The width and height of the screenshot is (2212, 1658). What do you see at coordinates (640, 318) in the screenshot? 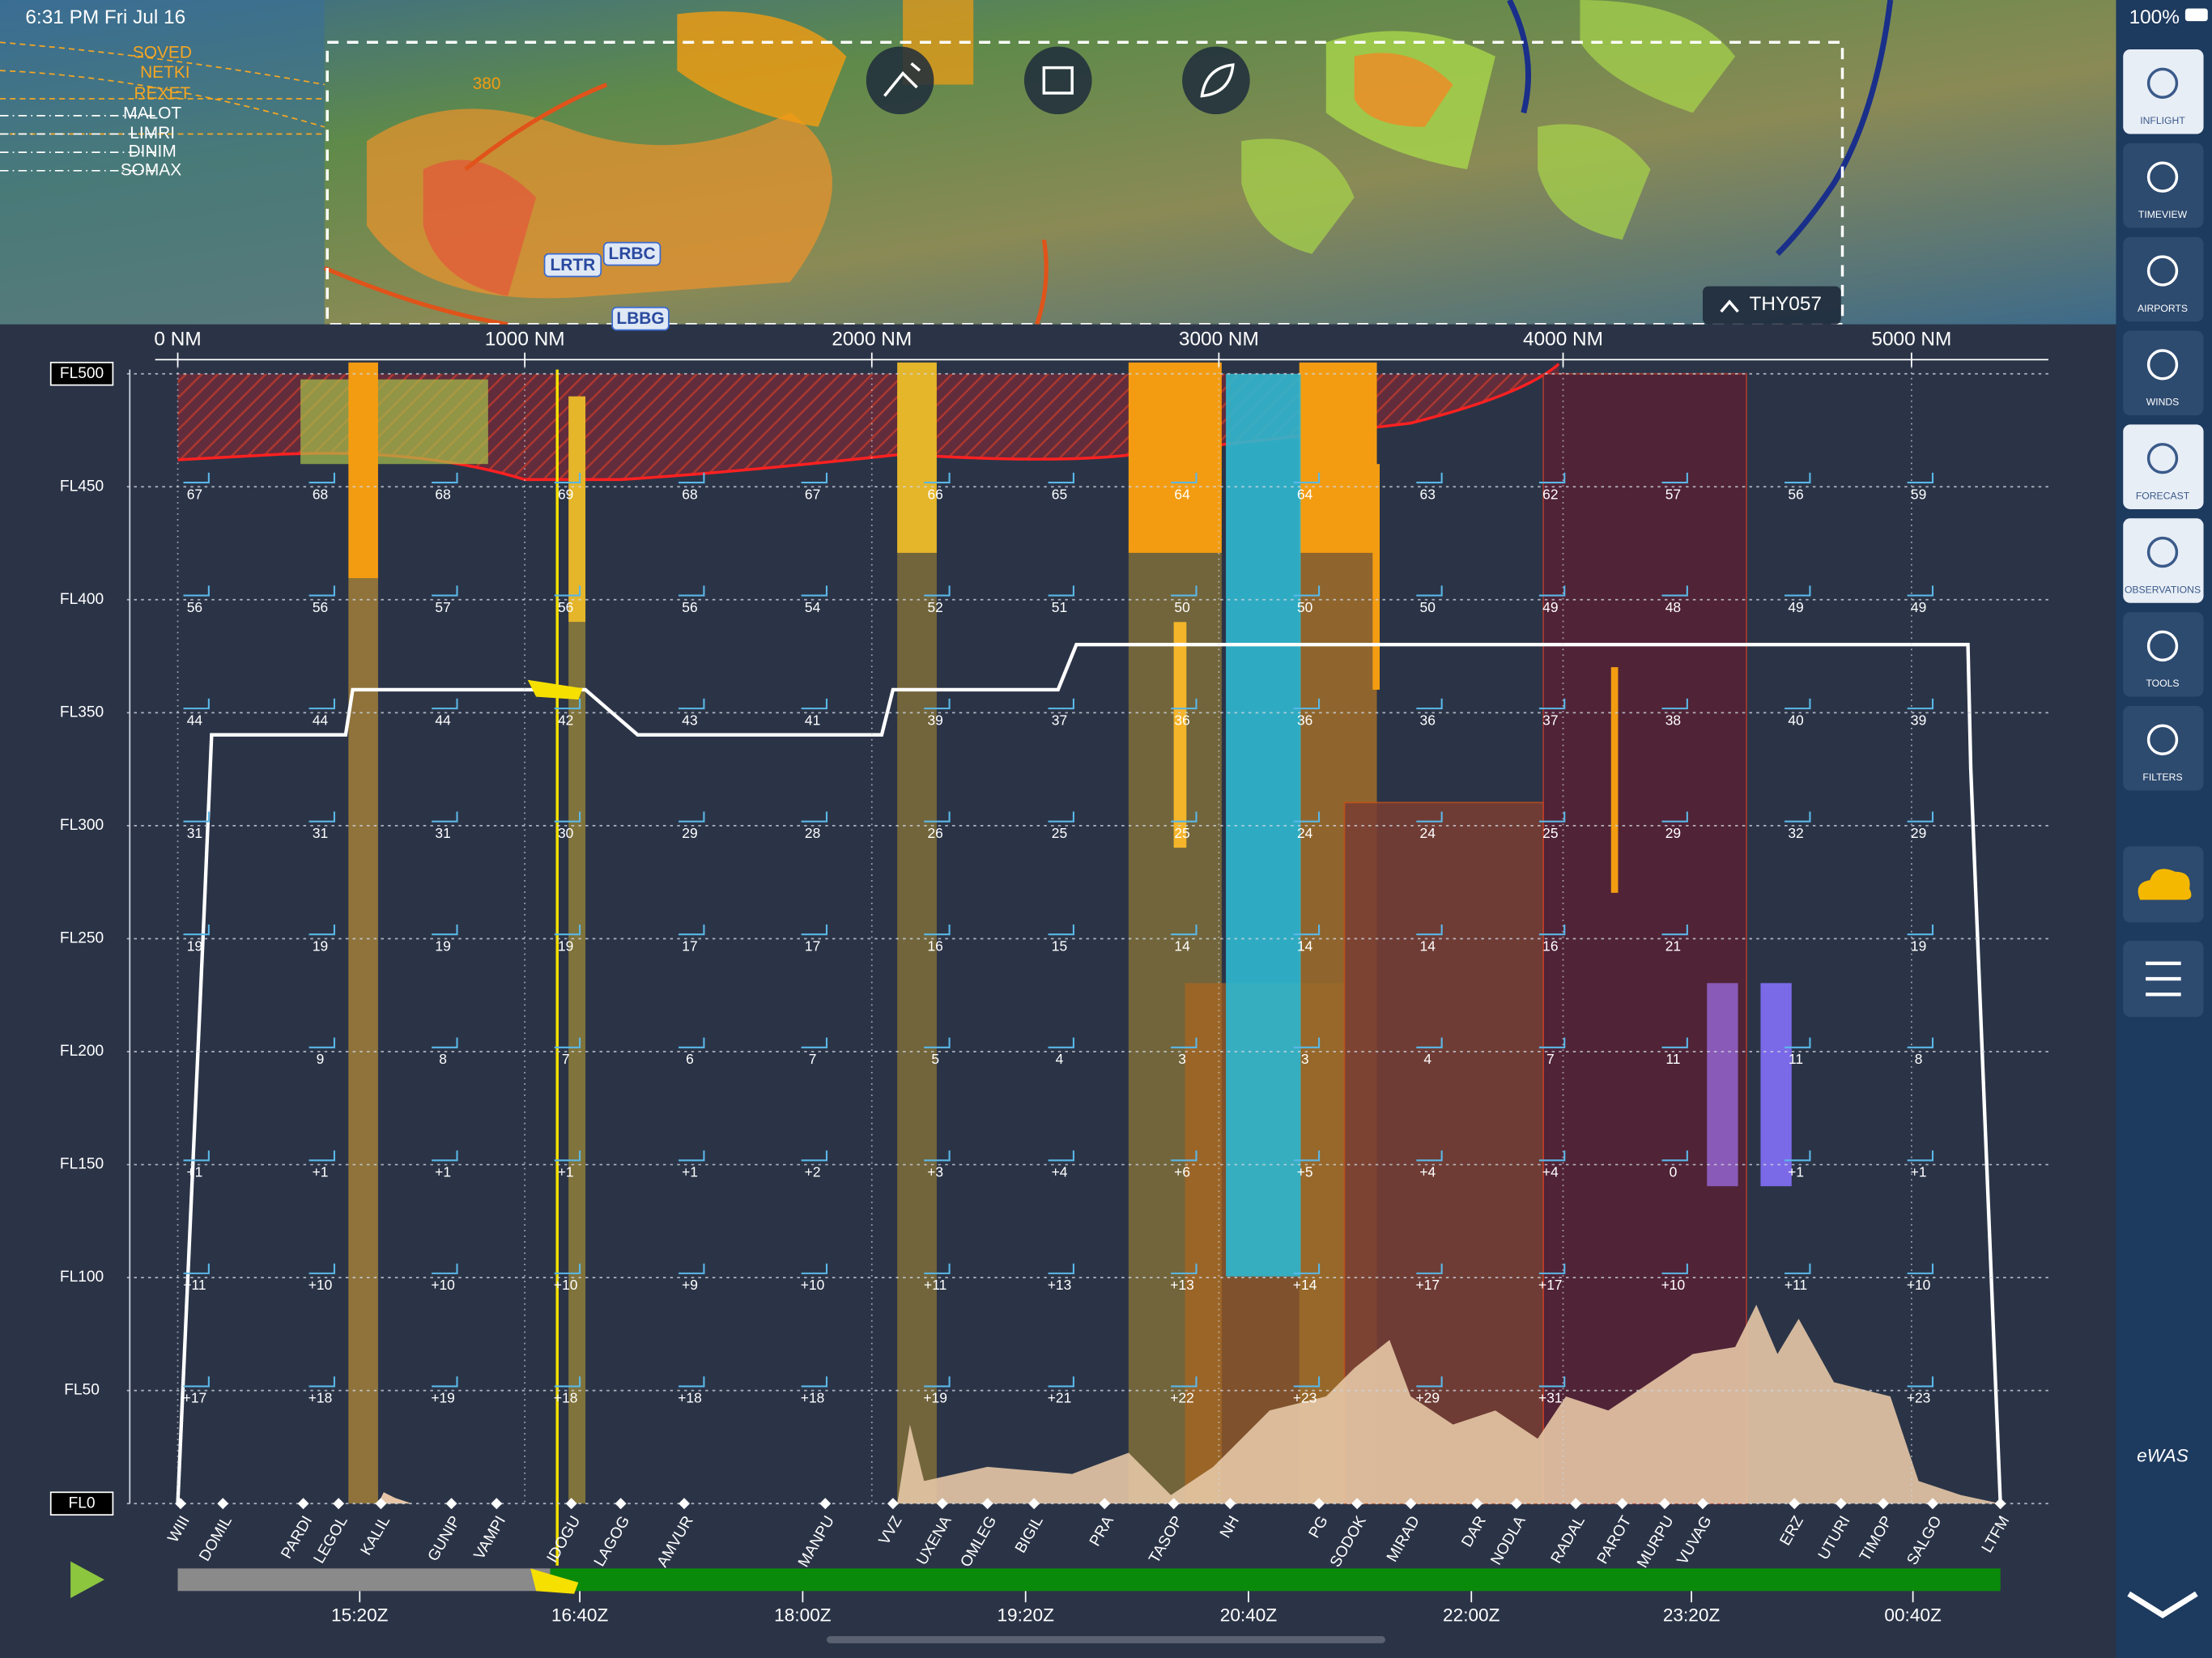
I see `airport-tag: LBBG` at bounding box center [640, 318].